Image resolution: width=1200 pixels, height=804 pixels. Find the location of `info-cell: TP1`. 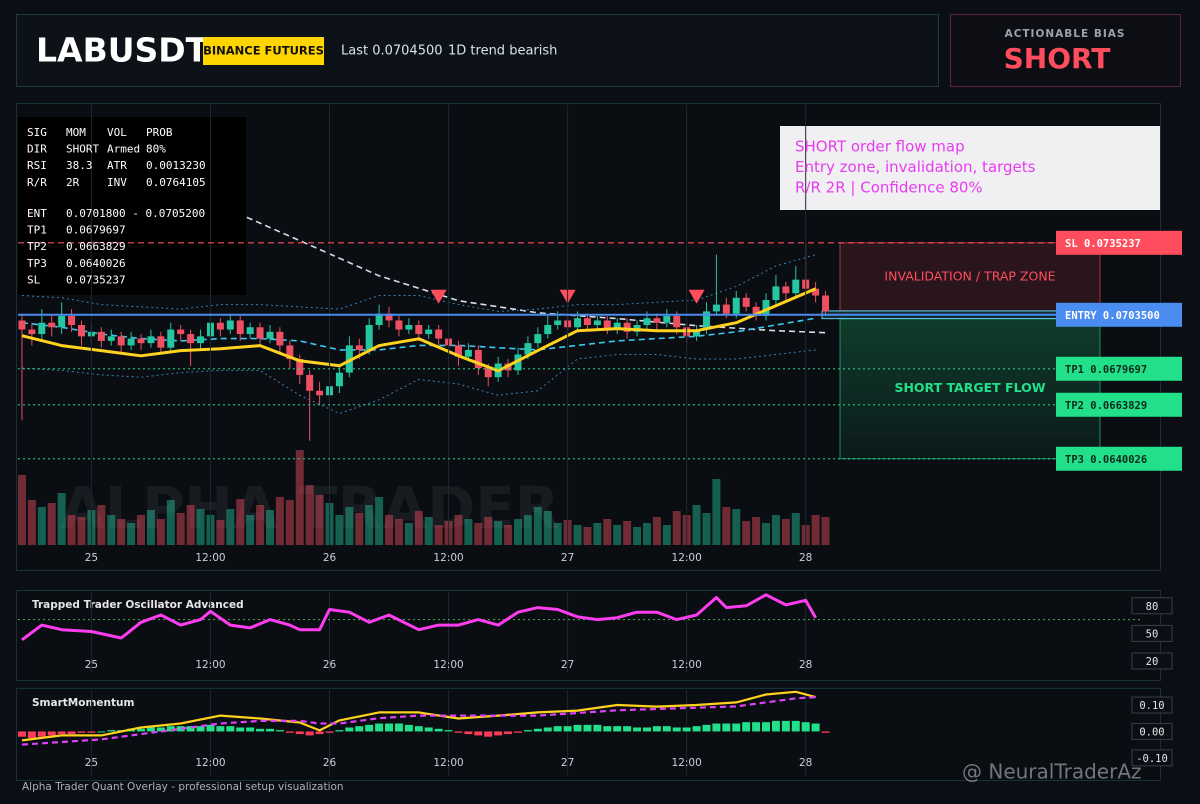

info-cell: TP1 is located at coordinates (37, 230).